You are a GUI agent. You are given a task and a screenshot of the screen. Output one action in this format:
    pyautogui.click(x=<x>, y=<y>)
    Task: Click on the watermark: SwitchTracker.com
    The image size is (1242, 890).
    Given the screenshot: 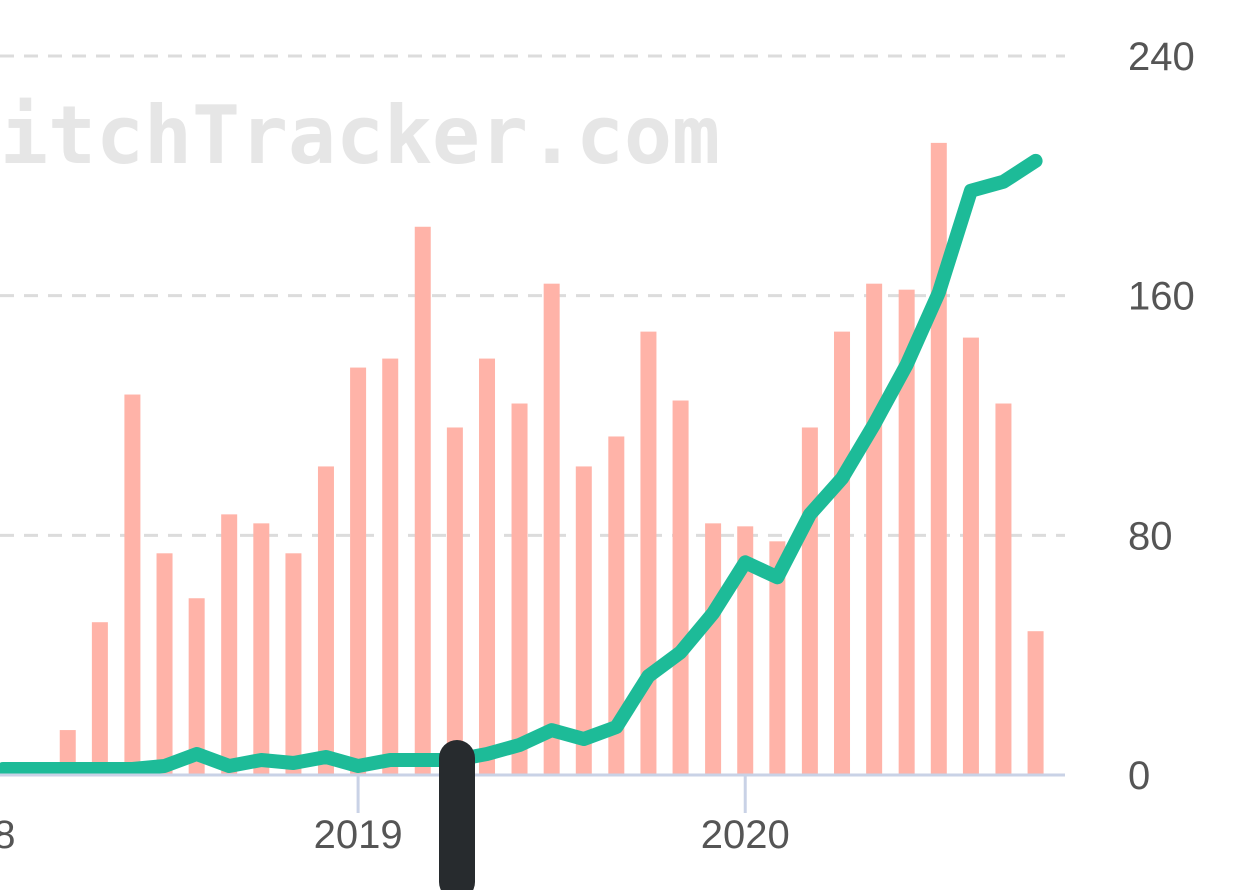 What is the action you would take?
    pyautogui.click(x=360, y=135)
    